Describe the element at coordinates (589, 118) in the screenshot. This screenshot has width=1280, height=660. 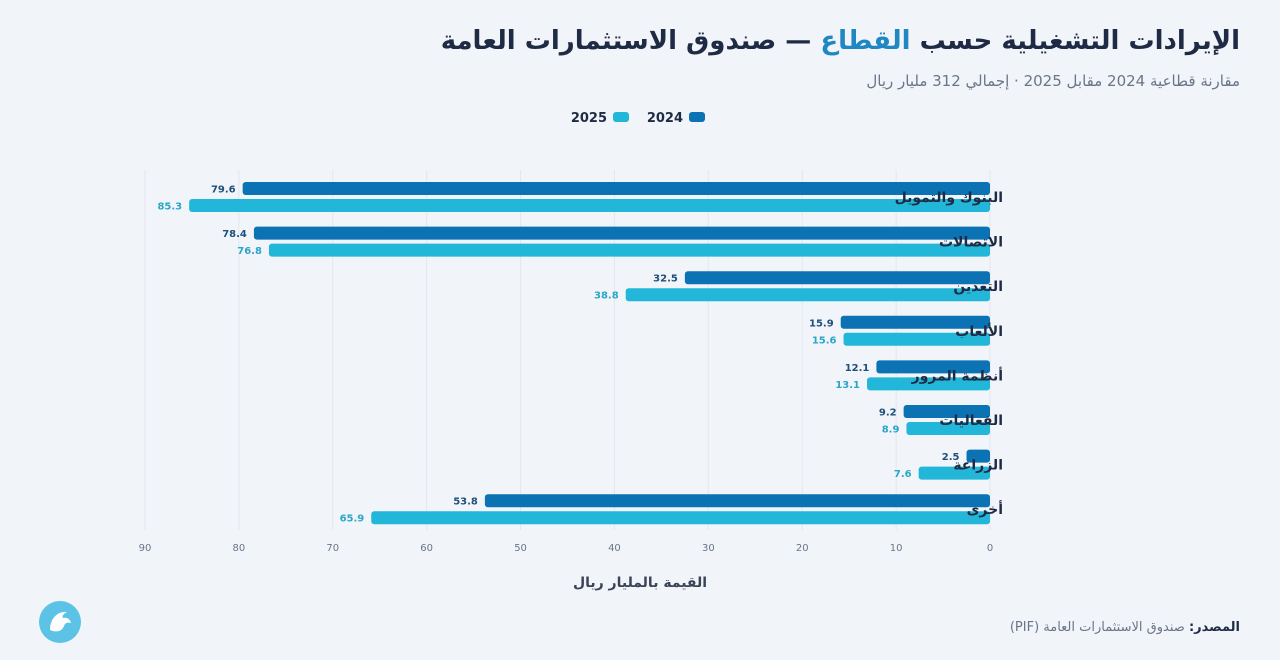
I see `legend-label: 2025` at that location.